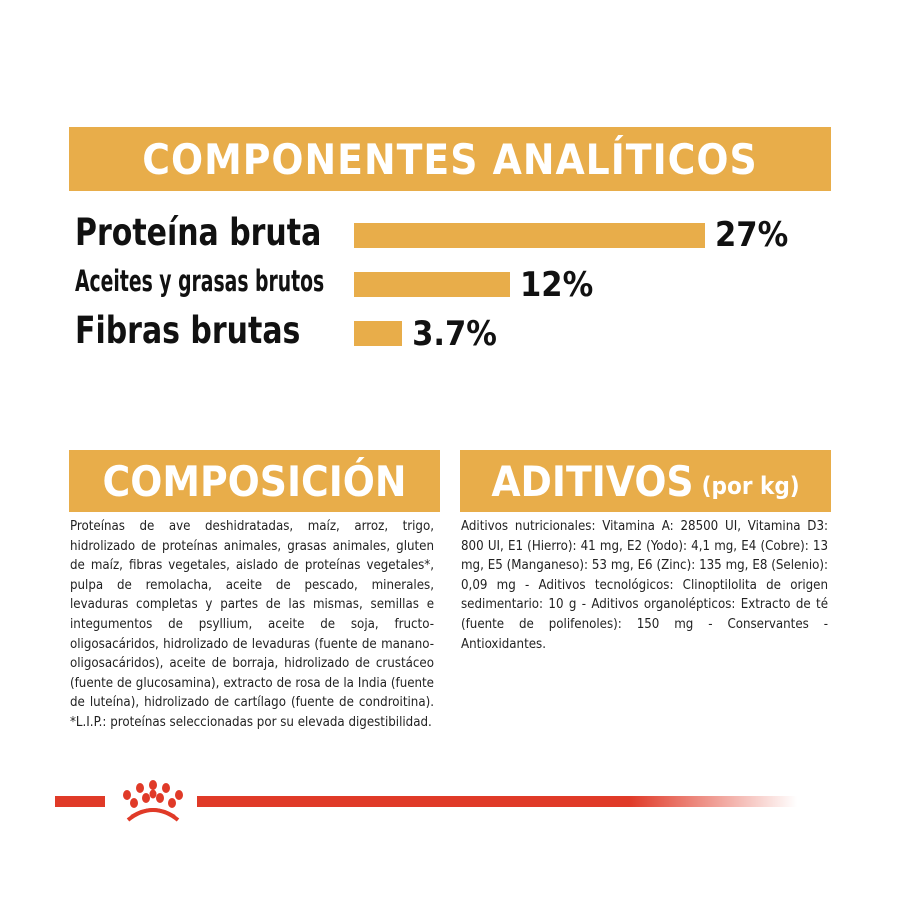  Describe the element at coordinates (454, 334) in the screenshot. I see `analytics-value: 3.7%` at that location.